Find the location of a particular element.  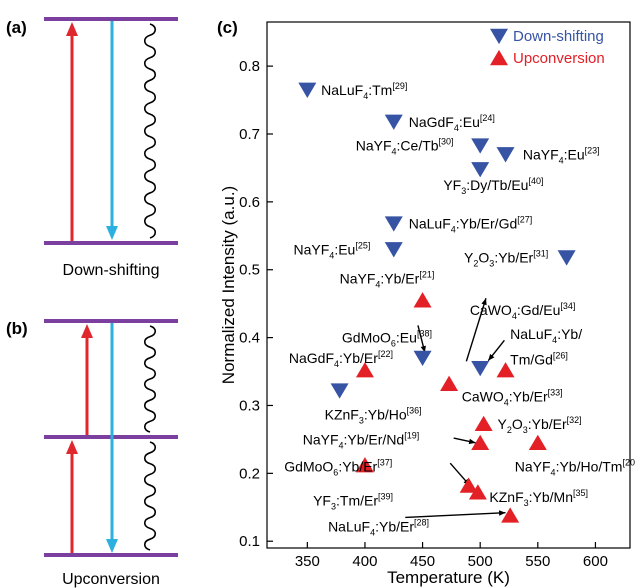

second-excitation-arrowhead is located at coordinates (87, 331).